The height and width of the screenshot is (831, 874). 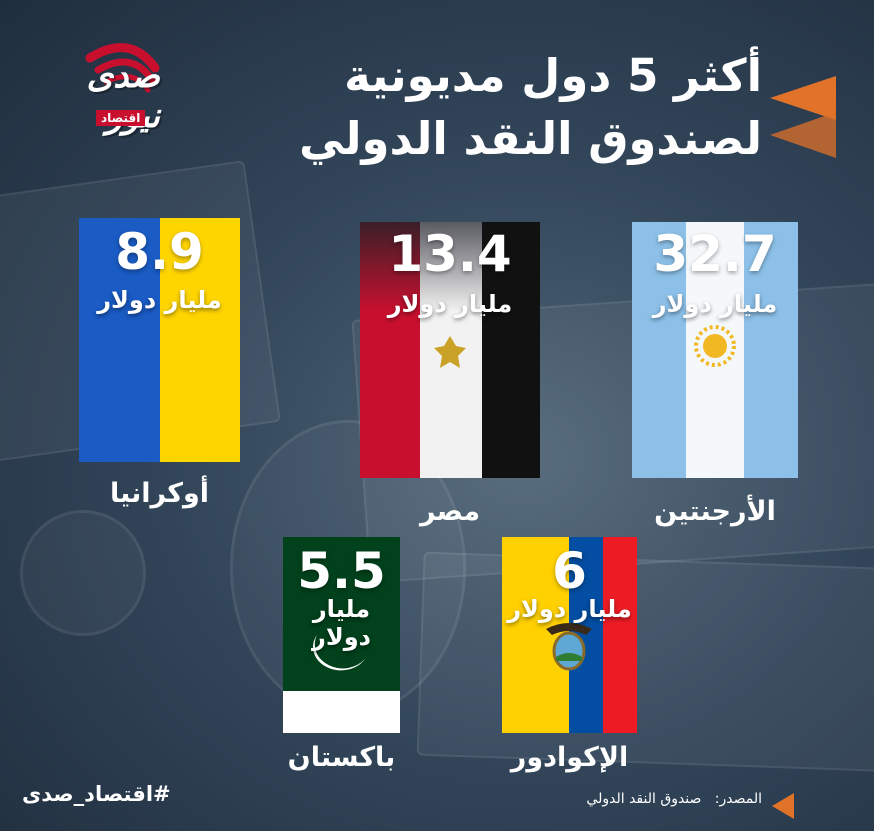 I want to click on logo-badge: اقتصاد, so click(x=121, y=118).